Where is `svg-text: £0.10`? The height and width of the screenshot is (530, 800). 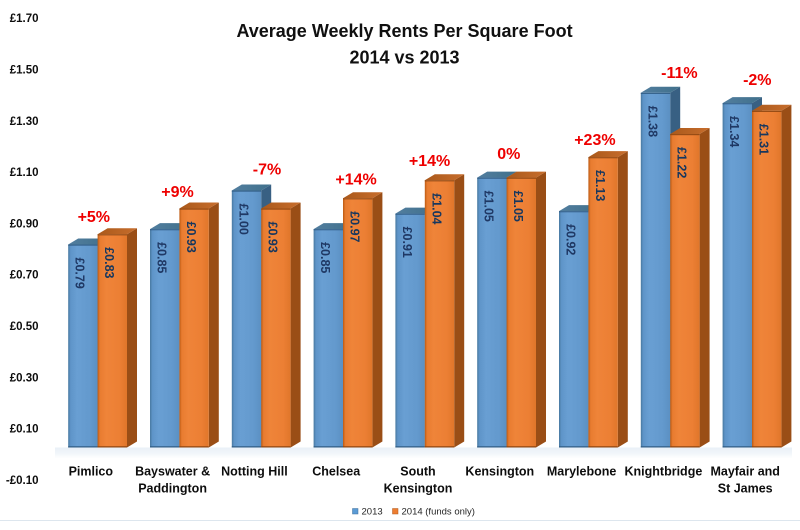 svg-text: £0.10 is located at coordinates (24, 430).